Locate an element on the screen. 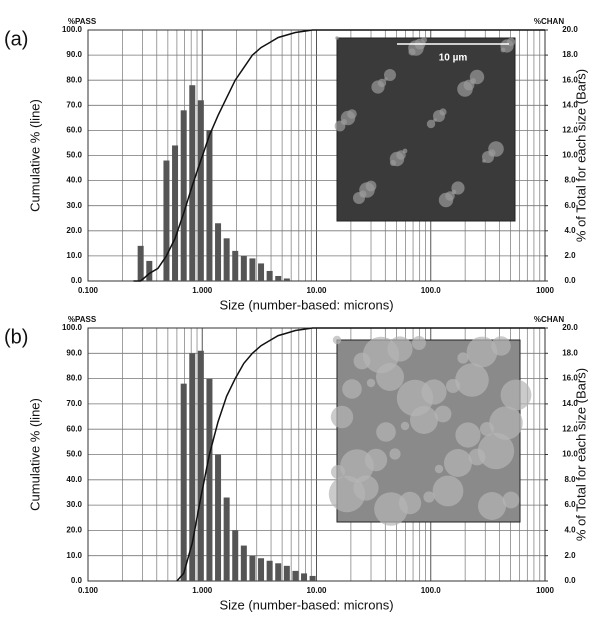 The height and width of the screenshot is (634, 600). y-tick-label: 0.0 is located at coordinates (77, 580).